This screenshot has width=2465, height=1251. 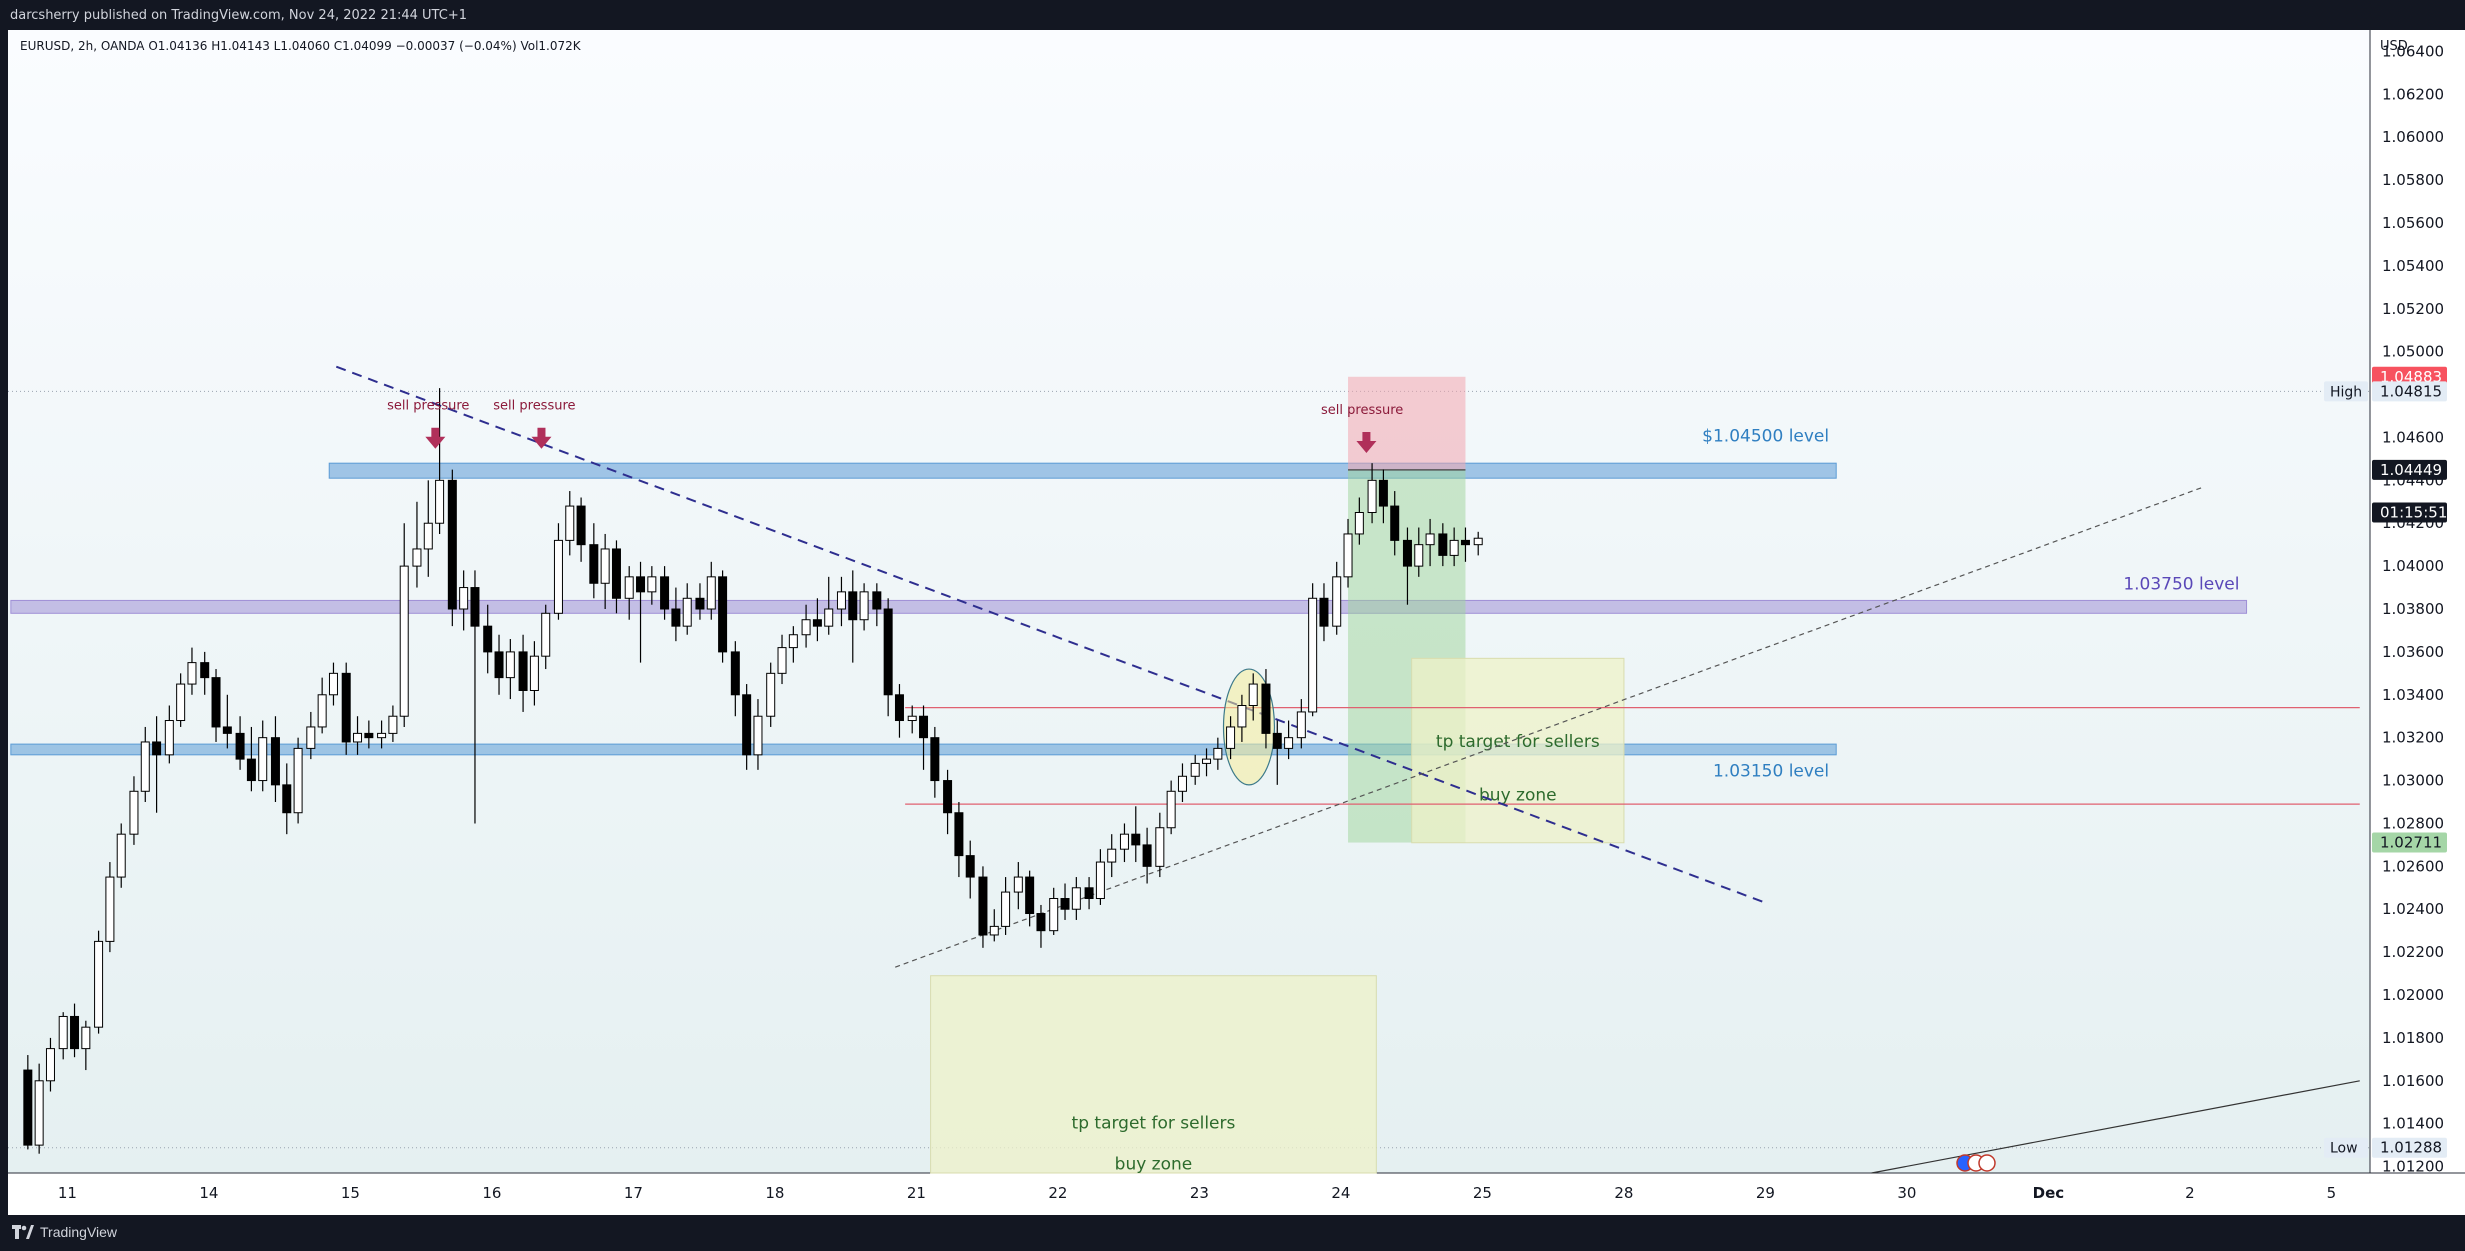 What do you see at coordinates (2413, 94) in the screenshot?
I see `price-tick-label: 1.06200` at bounding box center [2413, 94].